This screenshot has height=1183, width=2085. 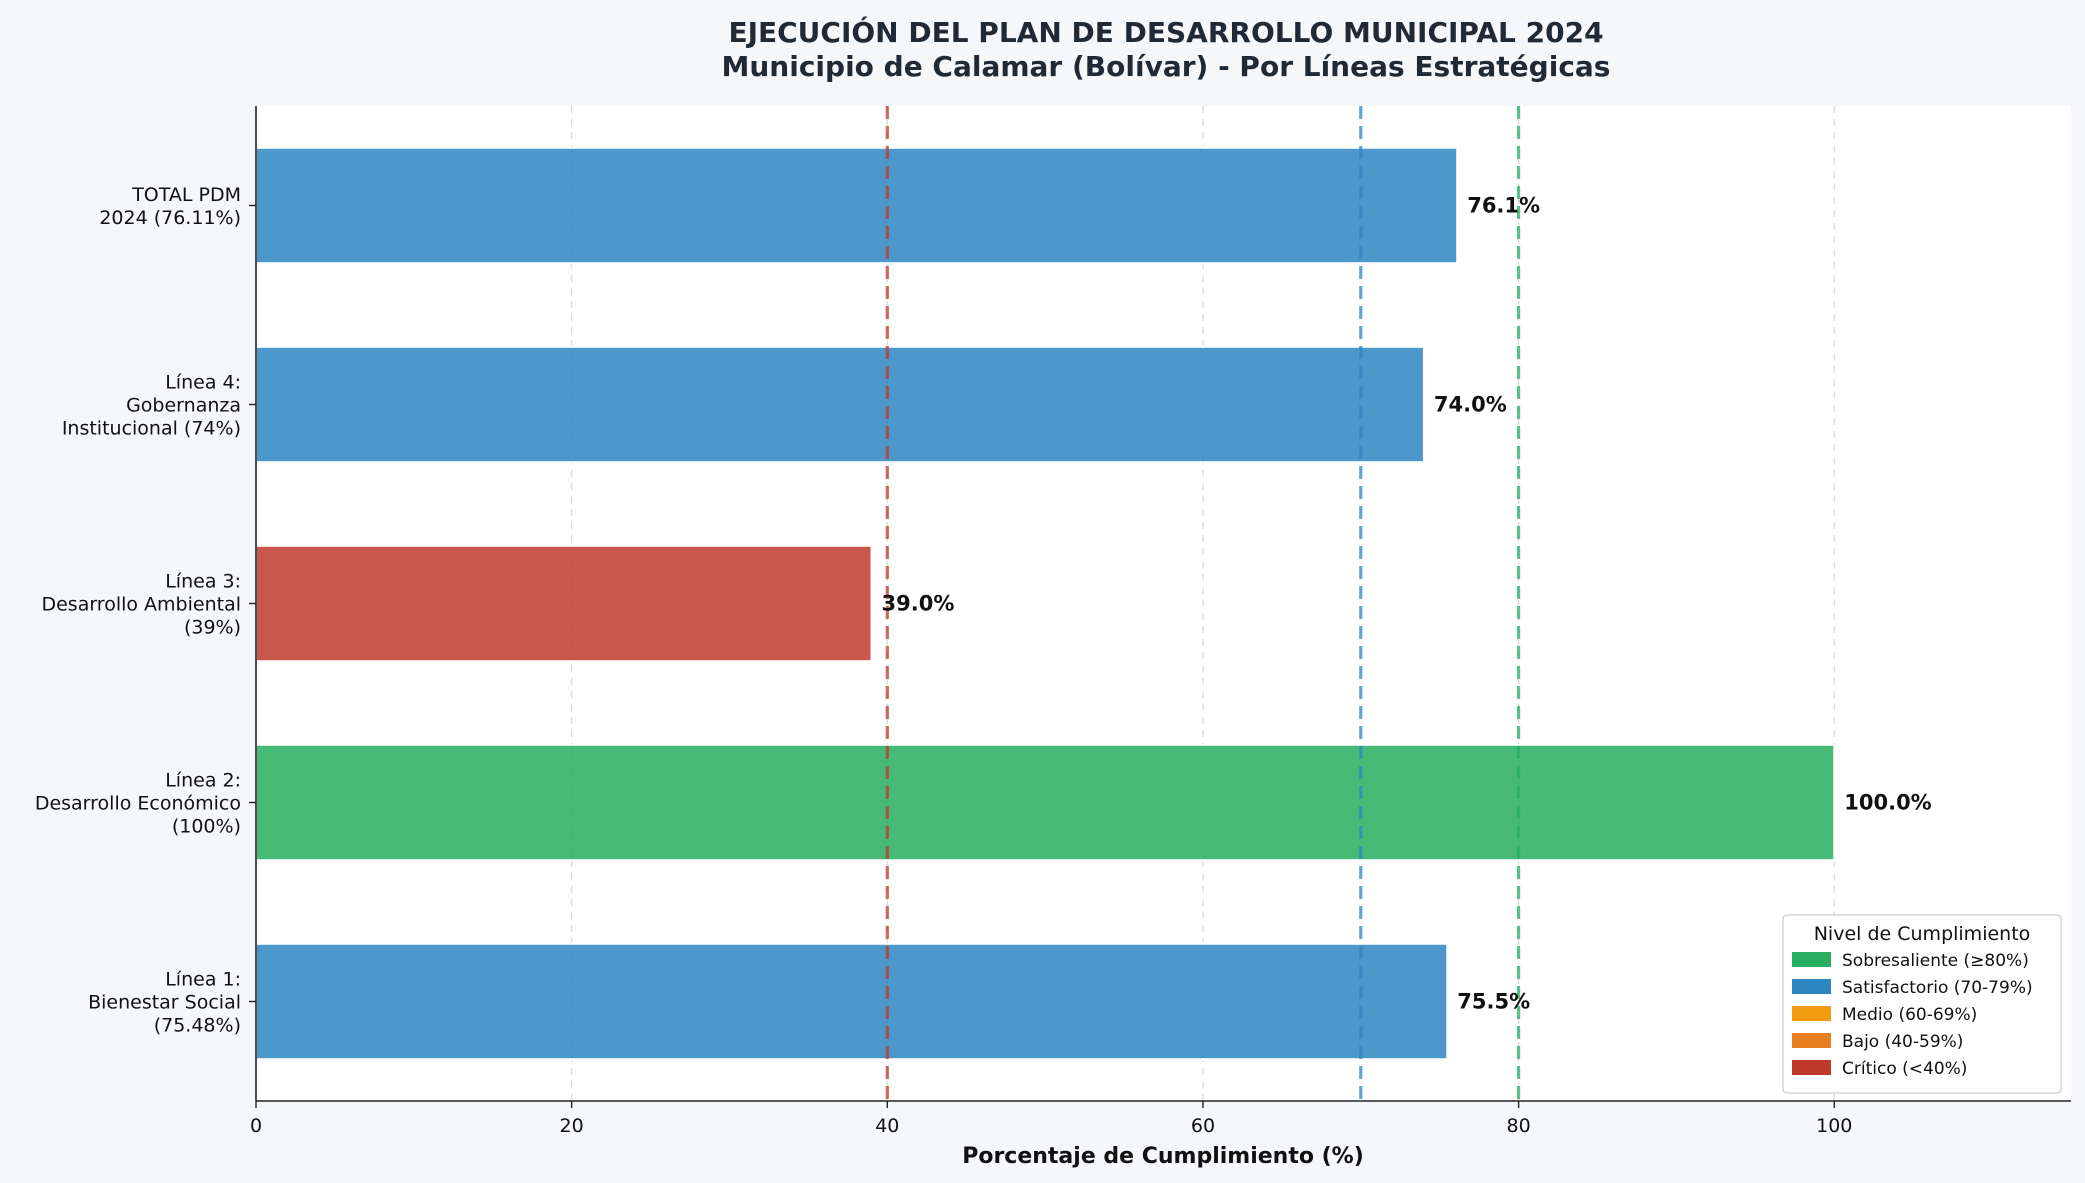 I want to click on bar-value-label: 75.5%, so click(x=1493, y=1002).